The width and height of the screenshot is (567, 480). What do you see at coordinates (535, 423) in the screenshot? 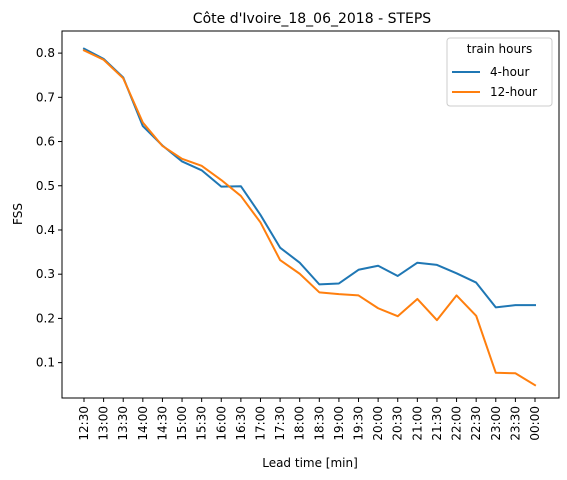
I see `x-tick-label: 00:00` at bounding box center [535, 423].